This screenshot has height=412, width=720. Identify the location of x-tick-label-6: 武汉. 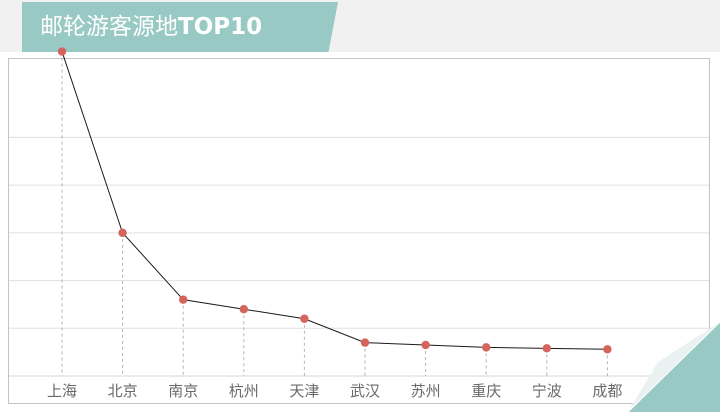
(365, 391).